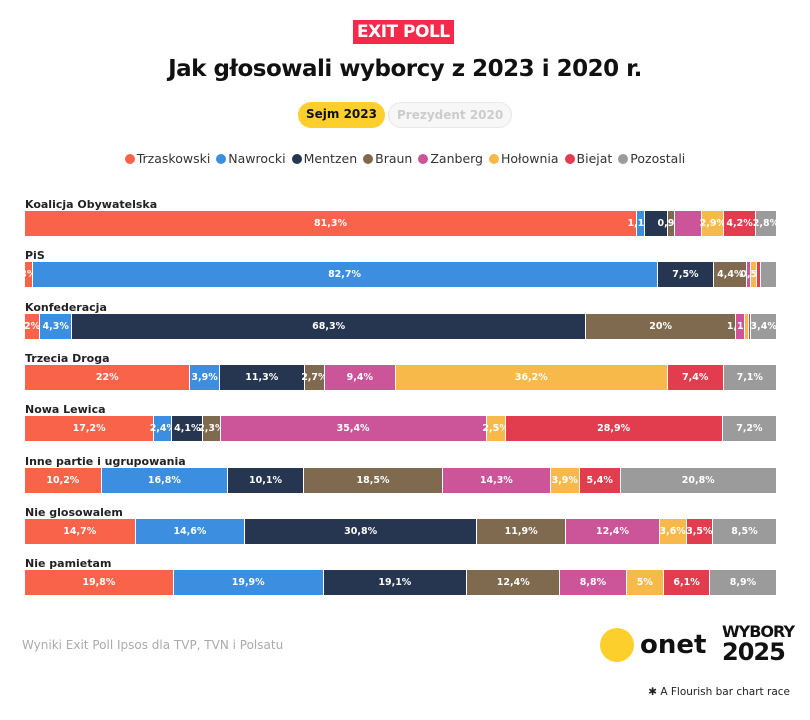  Describe the element at coordinates (495, 429) in the screenshot. I see `bar-segment-hołownia: 2,5%` at that location.